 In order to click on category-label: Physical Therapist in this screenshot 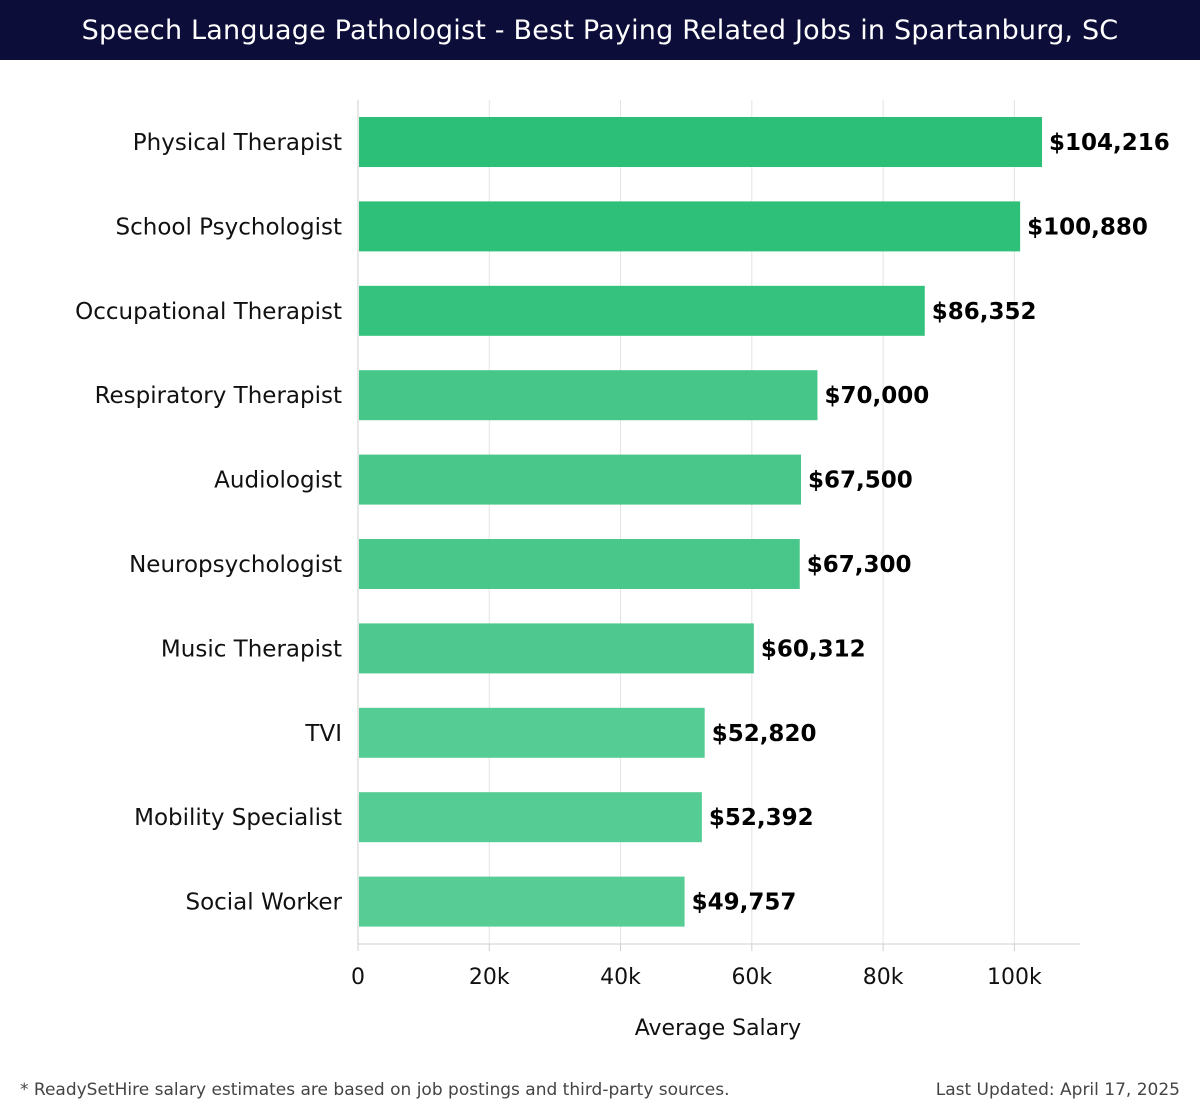, I will do `click(237, 143)`.